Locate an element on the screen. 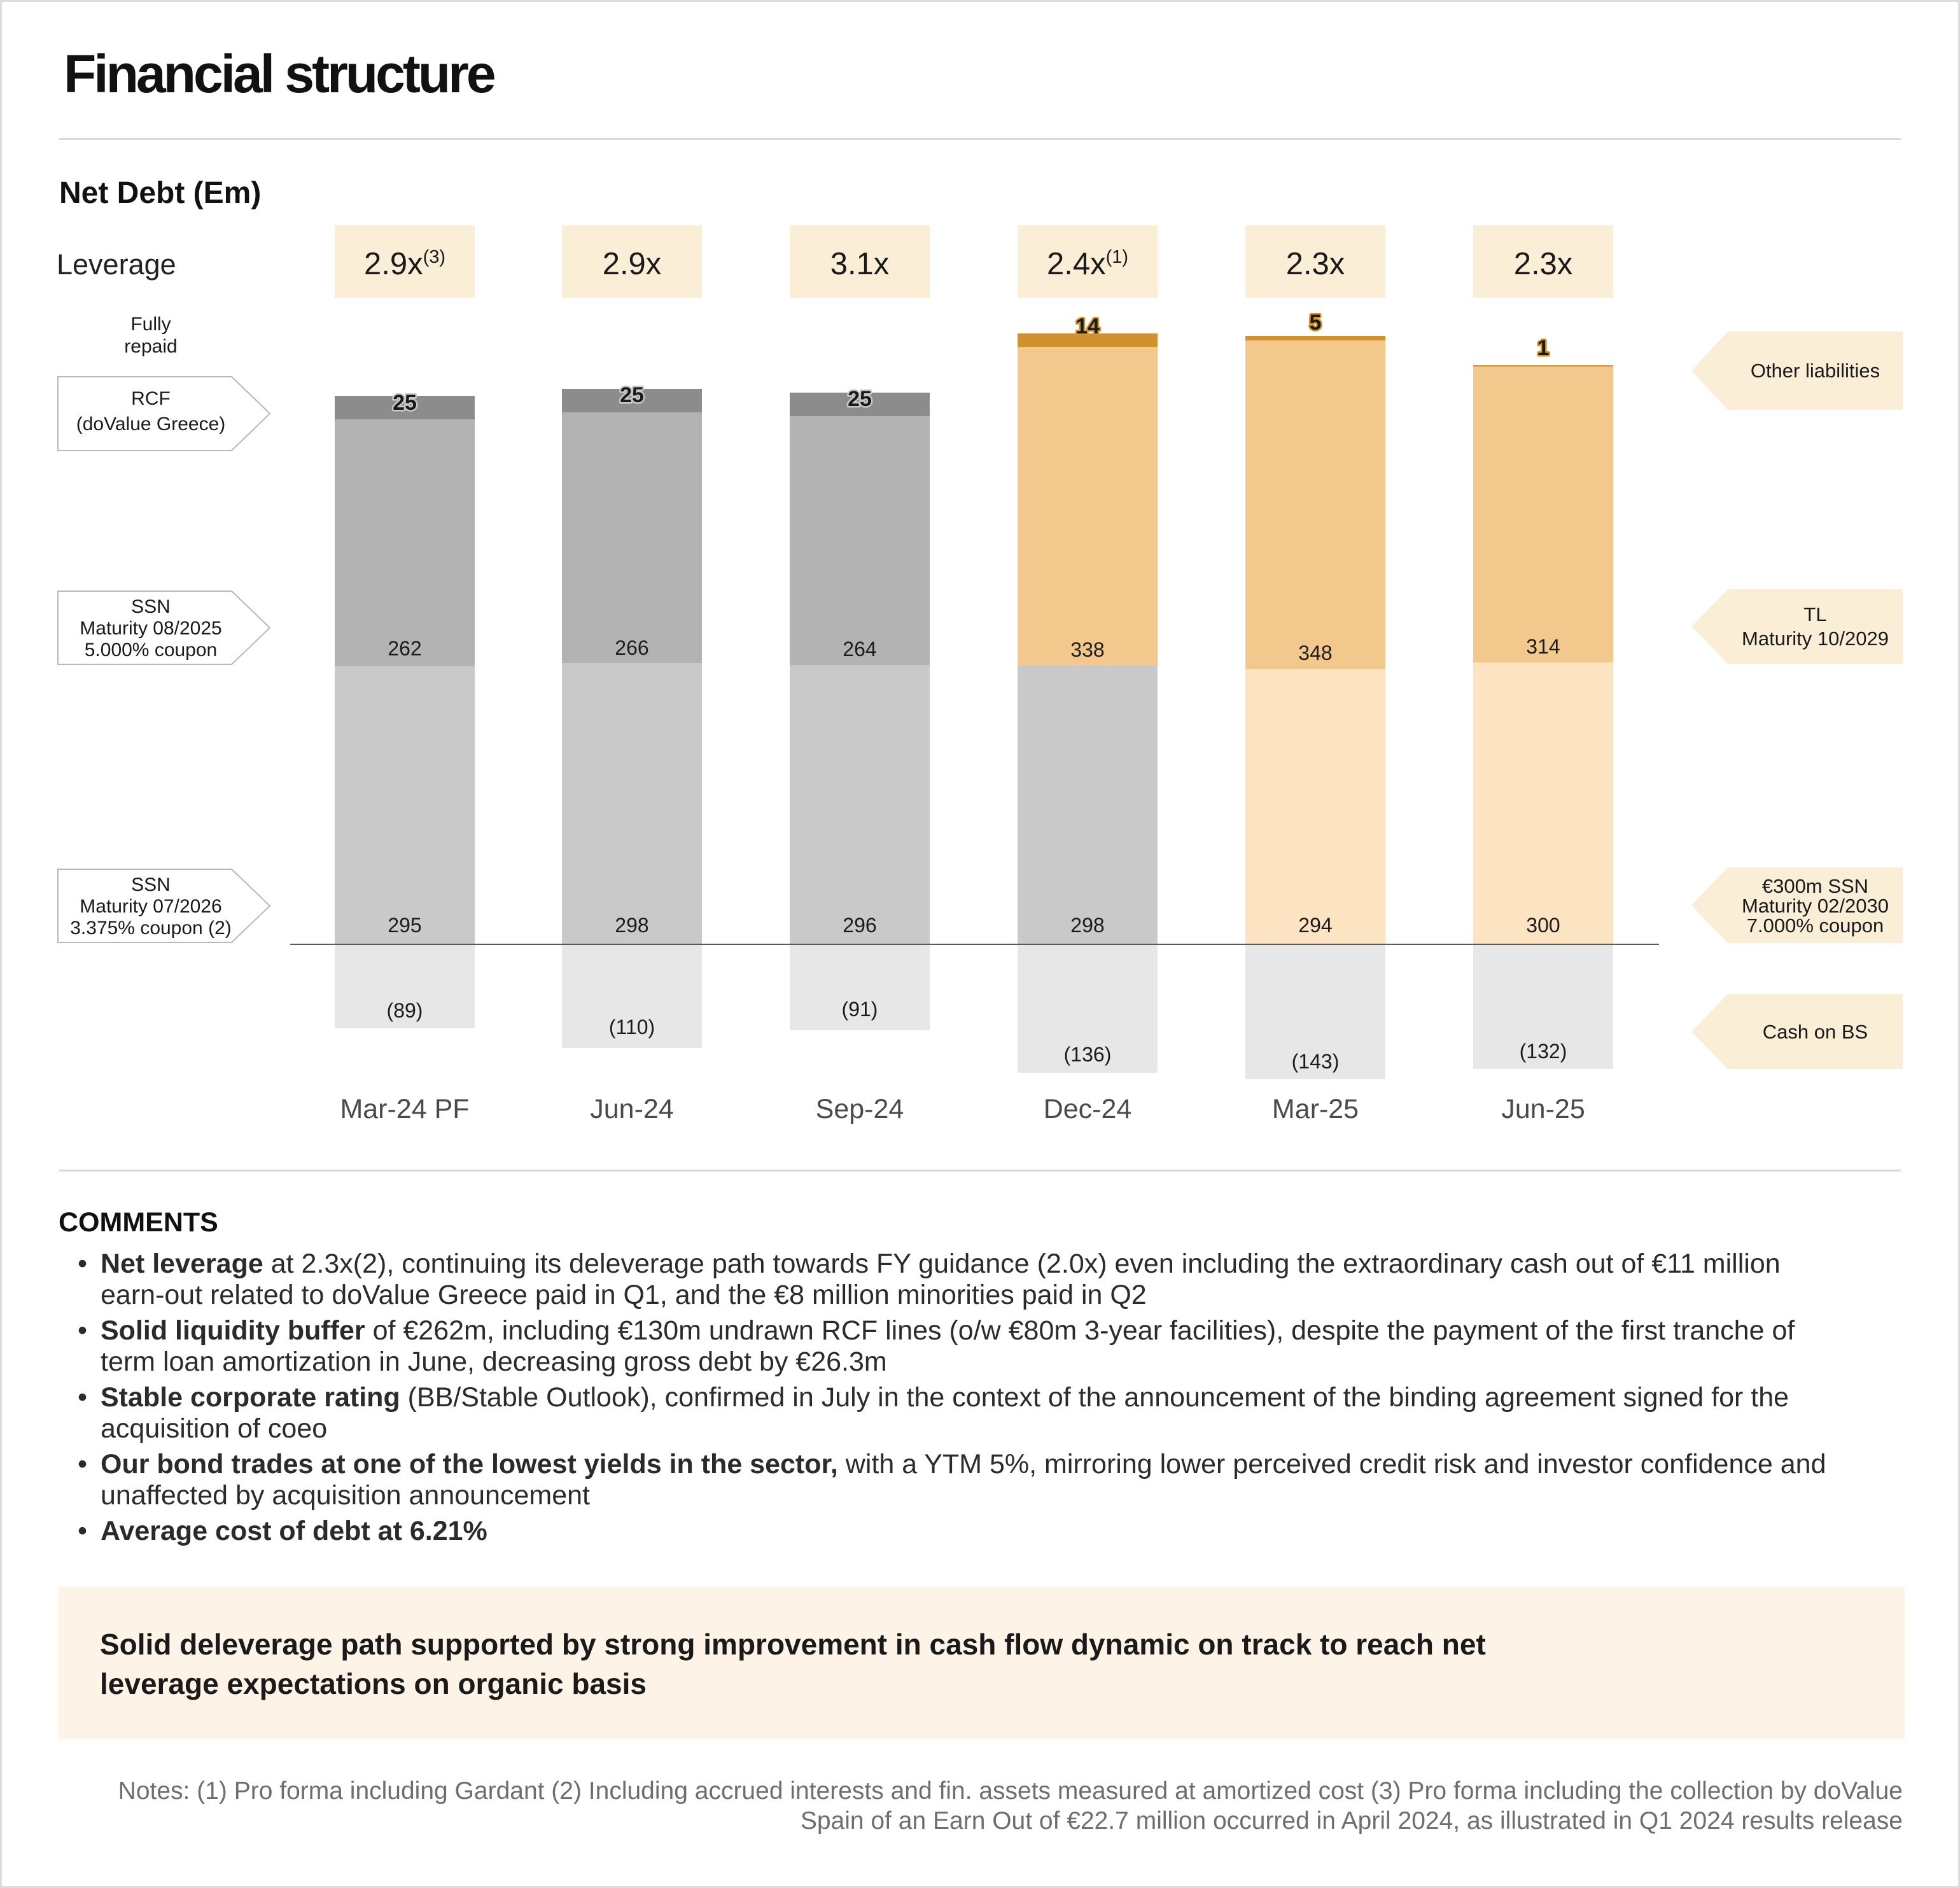 Image resolution: width=1960 pixels, height=1888 pixels. svg-text: 1 is located at coordinates (1543, 348).